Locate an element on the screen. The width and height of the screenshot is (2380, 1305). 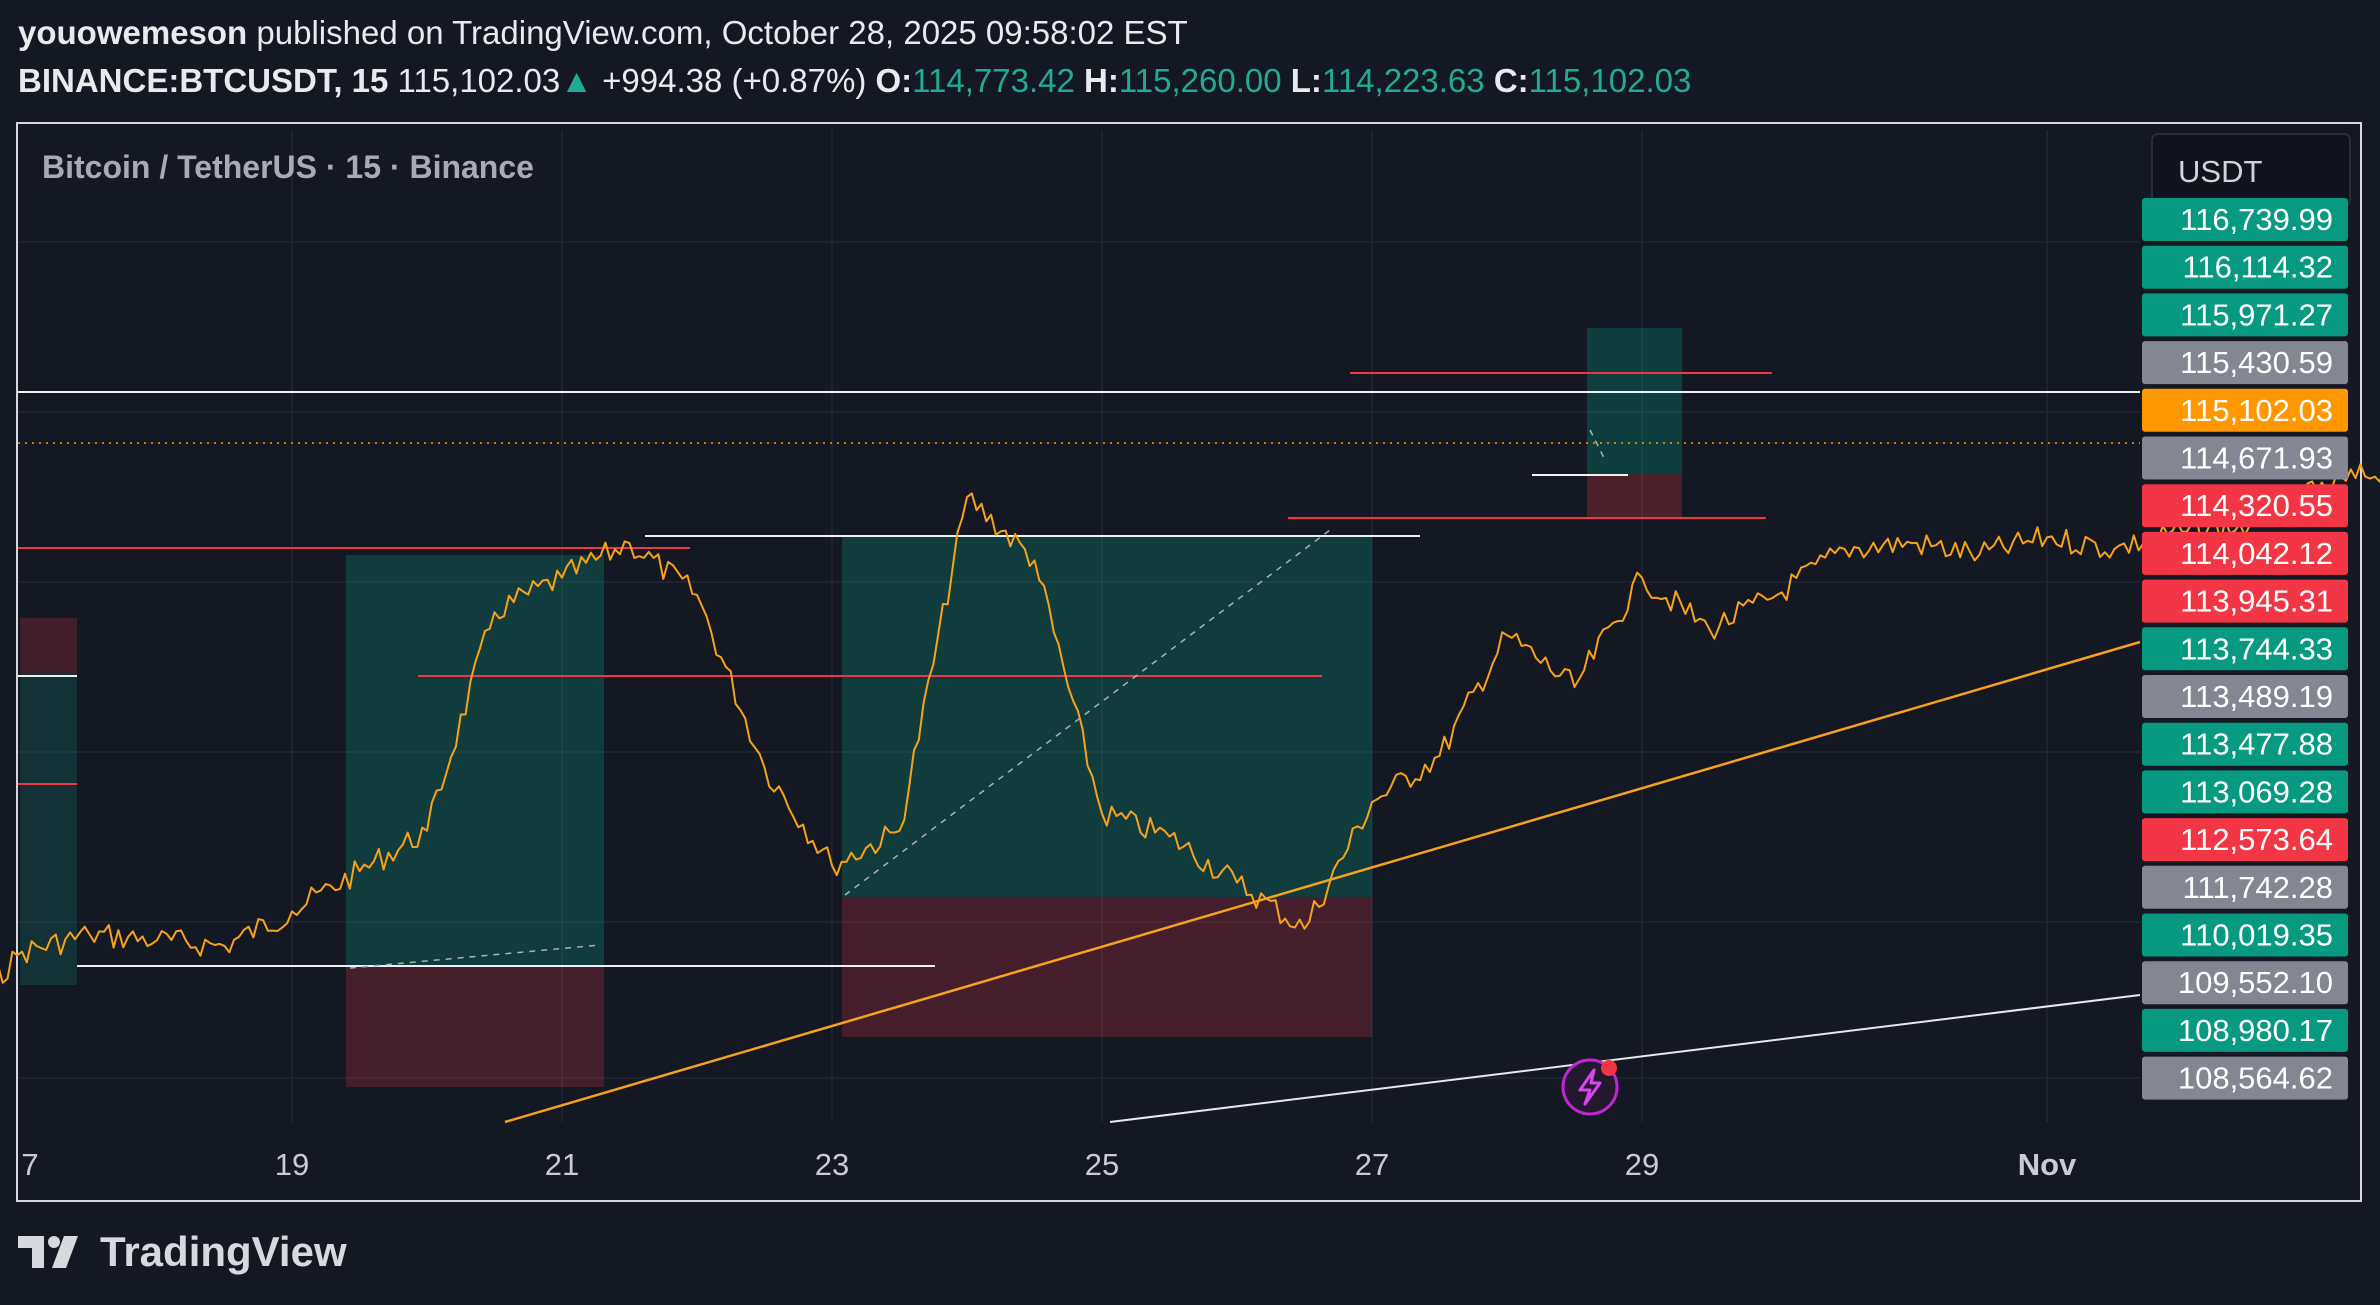
price-axis-label: 115,430.59 is located at coordinates (2245, 363).